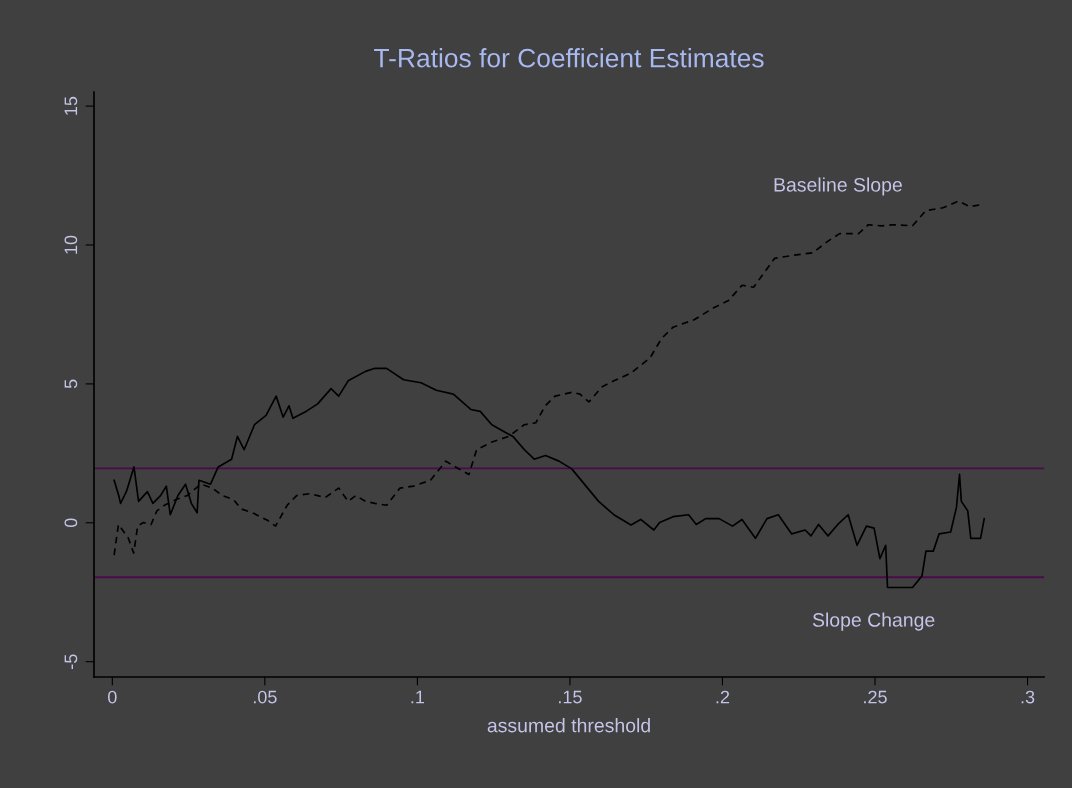  I want to click on y-tick-label: 5, so click(71, 384).